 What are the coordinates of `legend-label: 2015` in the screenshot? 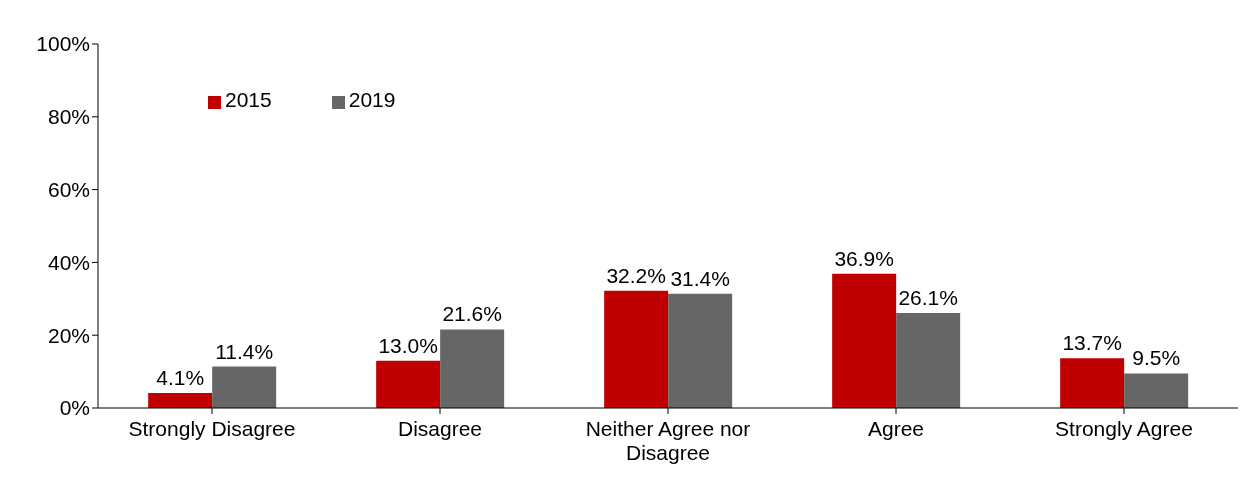 It's located at (248, 99).